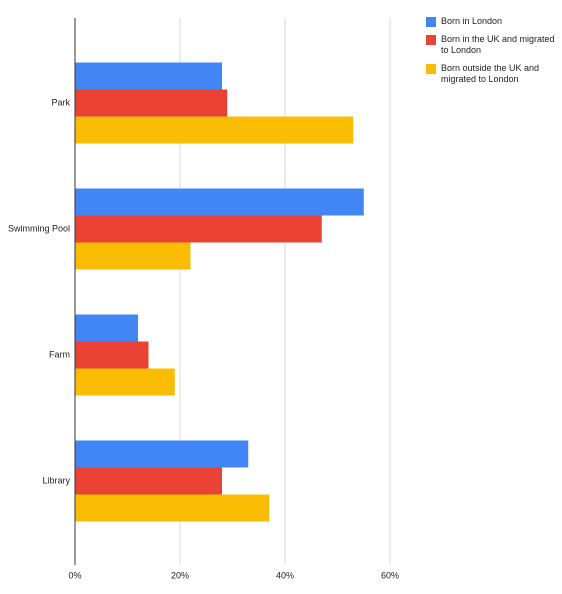 This screenshot has width=562, height=594. What do you see at coordinates (39, 228) in the screenshot?
I see `y-tick-label: Swimming Pool` at bounding box center [39, 228].